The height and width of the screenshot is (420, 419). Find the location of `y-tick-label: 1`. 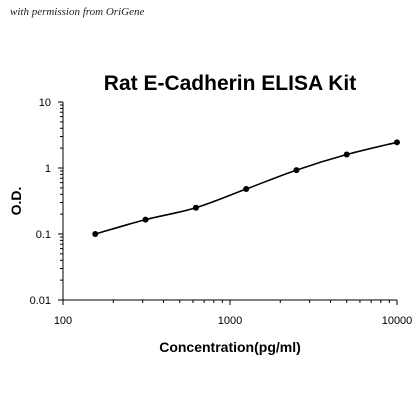

y-tick-label: 1 is located at coordinates (48, 169).